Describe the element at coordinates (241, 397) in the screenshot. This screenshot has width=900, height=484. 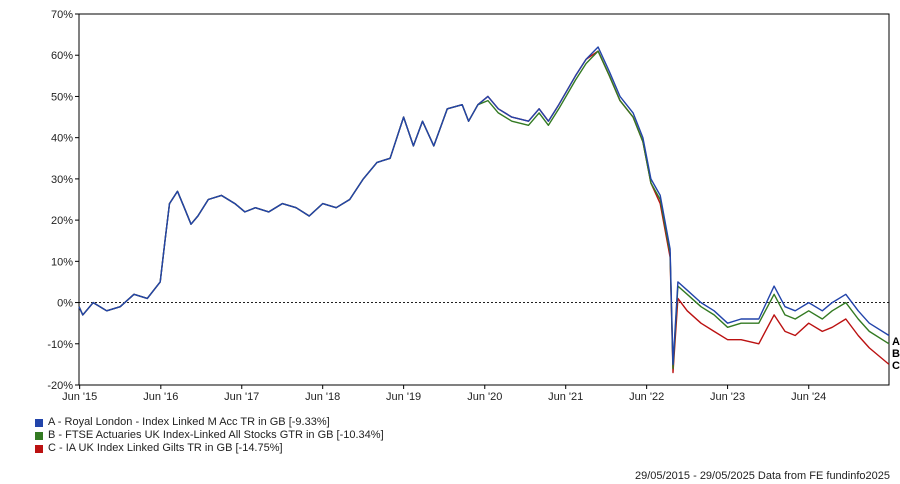
I see `x-tick-label: Jun '17` at that location.